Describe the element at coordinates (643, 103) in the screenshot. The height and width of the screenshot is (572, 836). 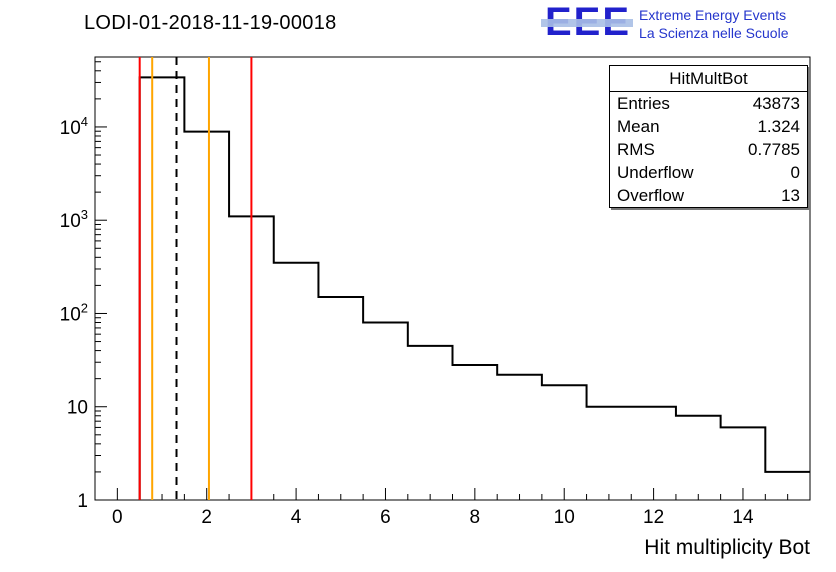
I see `stats-row-label: Entries` at that location.